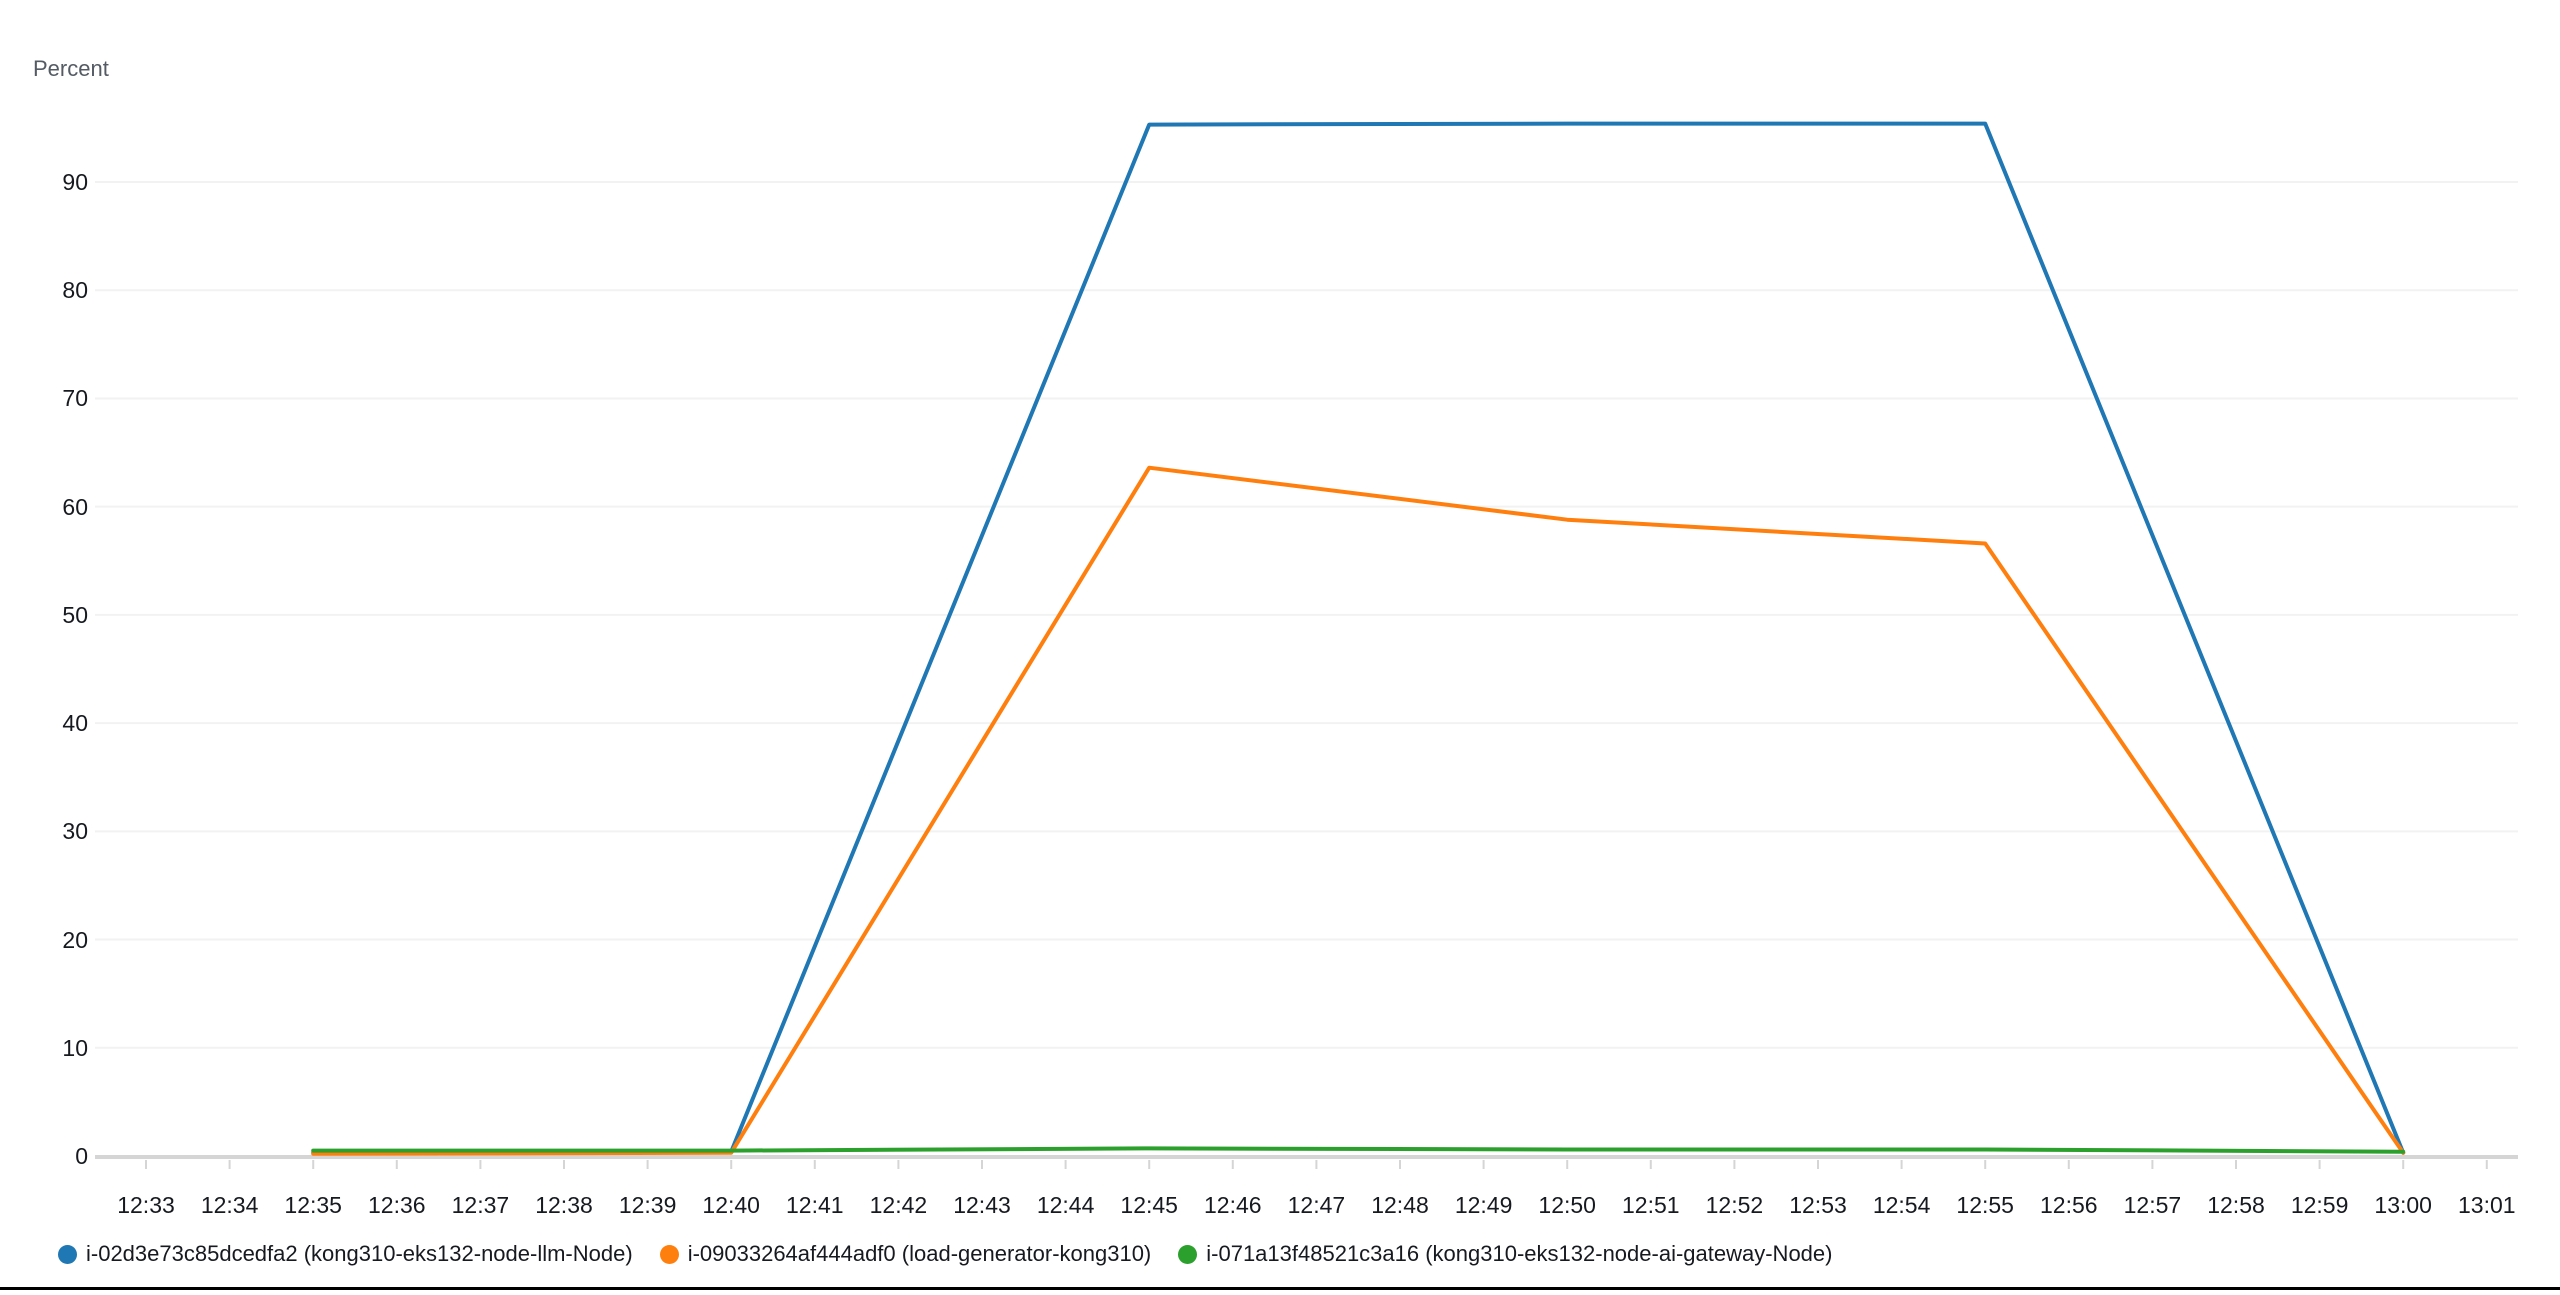 Image resolution: width=2560 pixels, height=1295 pixels. What do you see at coordinates (815, 1205) in the screenshot?
I see `x-axis-tick-label: 12:41` at bounding box center [815, 1205].